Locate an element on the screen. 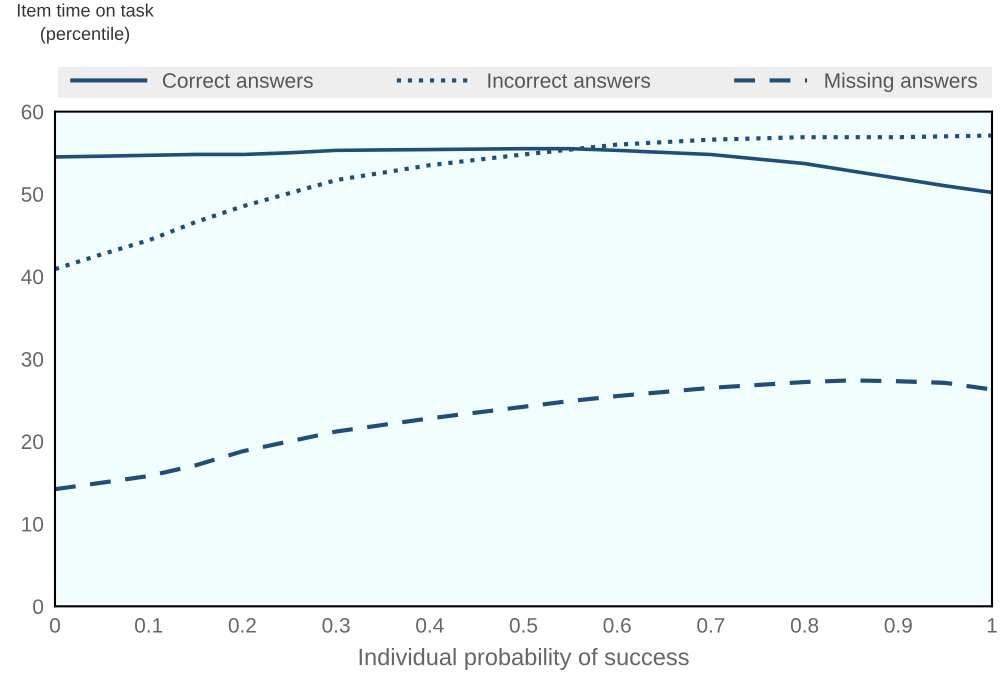 The image size is (1000, 689). x-tick-label: 0.9 is located at coordinates (898, 625).